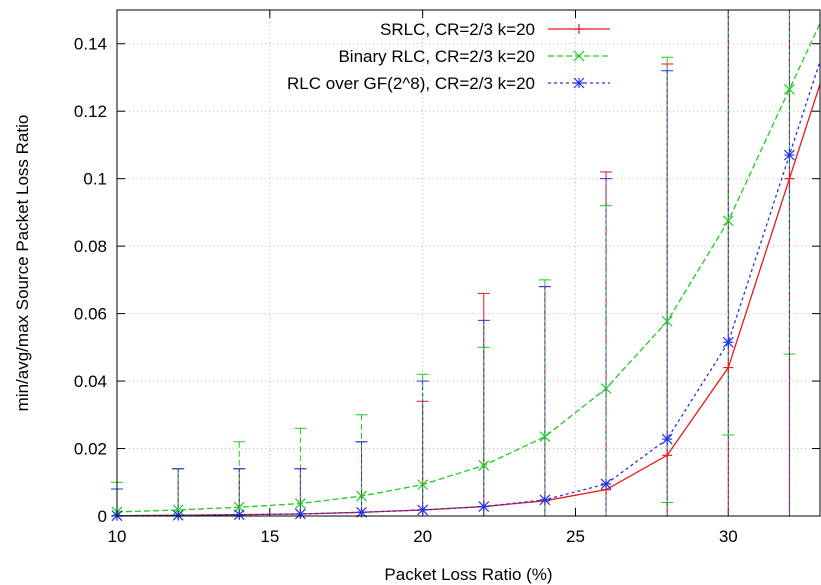 This screenshot has height=585, width=821. Describe the element at coordinates (22, 263) in the screenshot. I see `y-axis-label: min/avg/max Source Packet Loss Ratio` at that location.